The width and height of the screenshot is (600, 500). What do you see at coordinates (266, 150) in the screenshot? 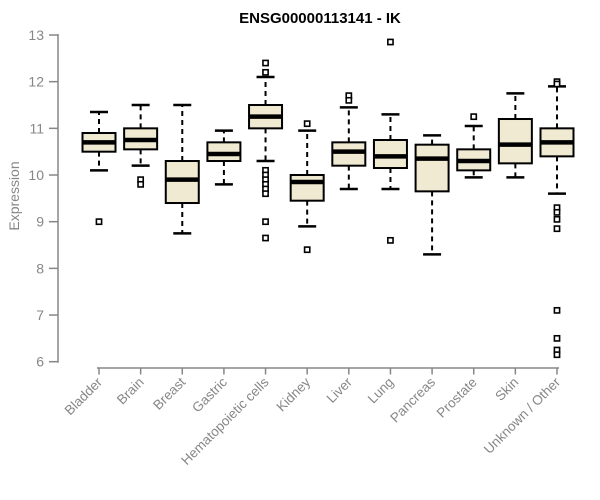
I see `box-group-hematopoietic-cells` at bounding box center [266, 150].